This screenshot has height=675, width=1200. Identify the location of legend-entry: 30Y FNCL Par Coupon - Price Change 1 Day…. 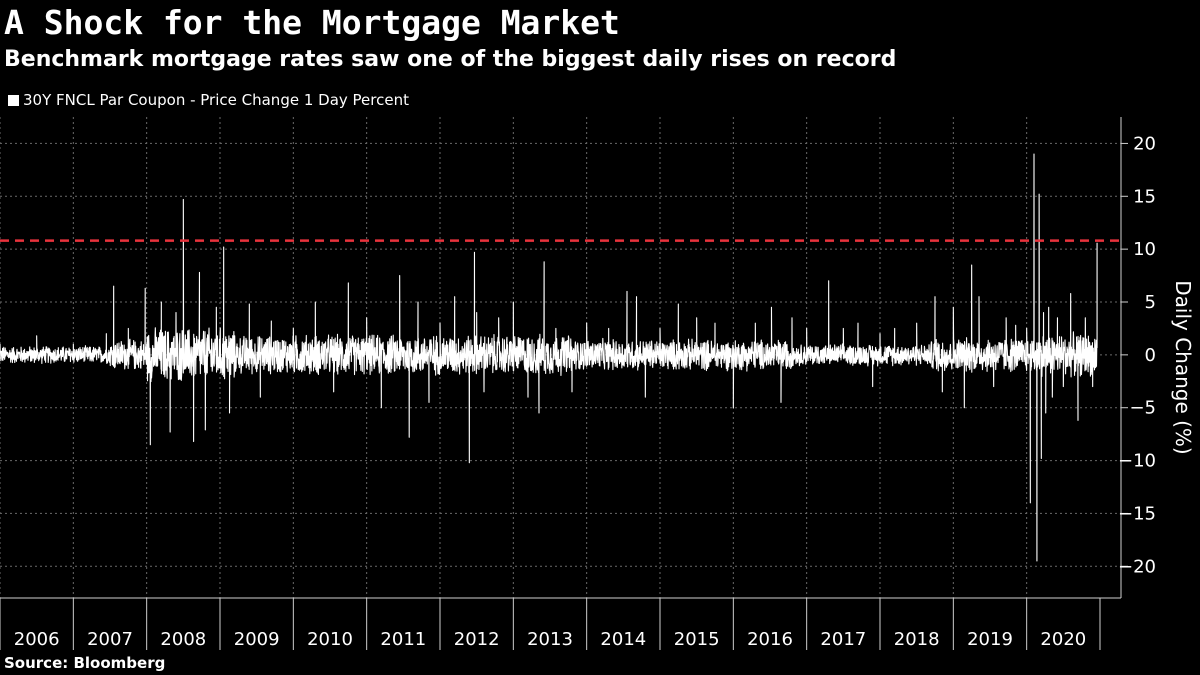
(216, 100).